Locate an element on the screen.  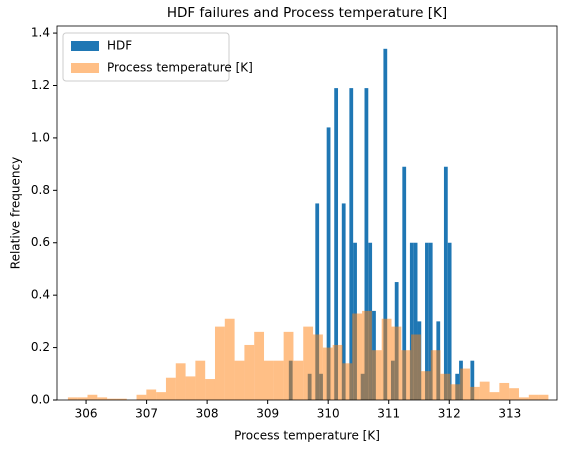
y-tick-label: 0.6 is located at coordinates (40, 242).